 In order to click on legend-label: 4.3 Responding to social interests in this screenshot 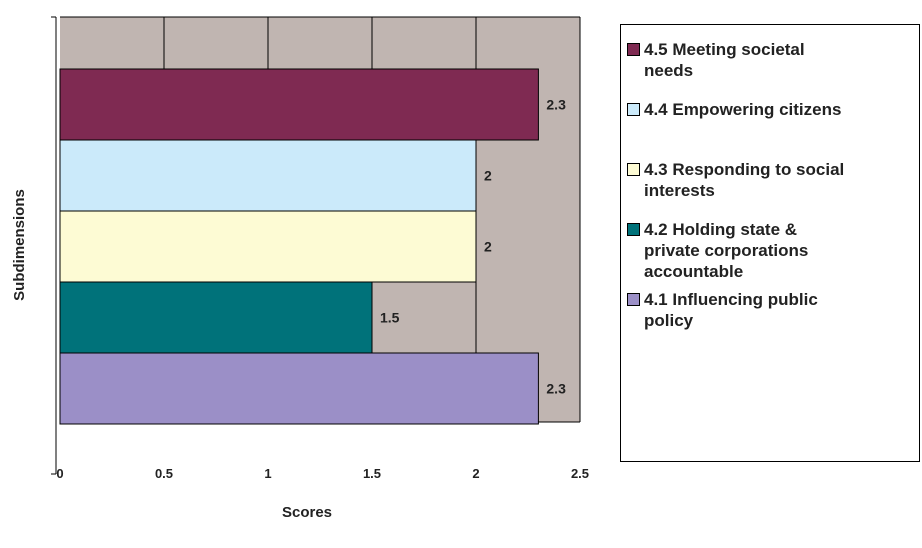, I will do `click(744, 180)`.